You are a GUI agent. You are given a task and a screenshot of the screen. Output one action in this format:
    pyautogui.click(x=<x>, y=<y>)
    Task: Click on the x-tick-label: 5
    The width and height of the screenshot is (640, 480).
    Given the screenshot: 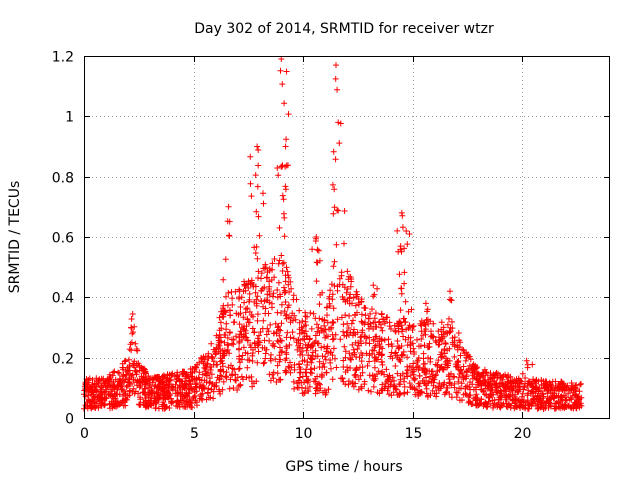 What is the action you would take?
    pyautogui.click(x=194, y=434)
    